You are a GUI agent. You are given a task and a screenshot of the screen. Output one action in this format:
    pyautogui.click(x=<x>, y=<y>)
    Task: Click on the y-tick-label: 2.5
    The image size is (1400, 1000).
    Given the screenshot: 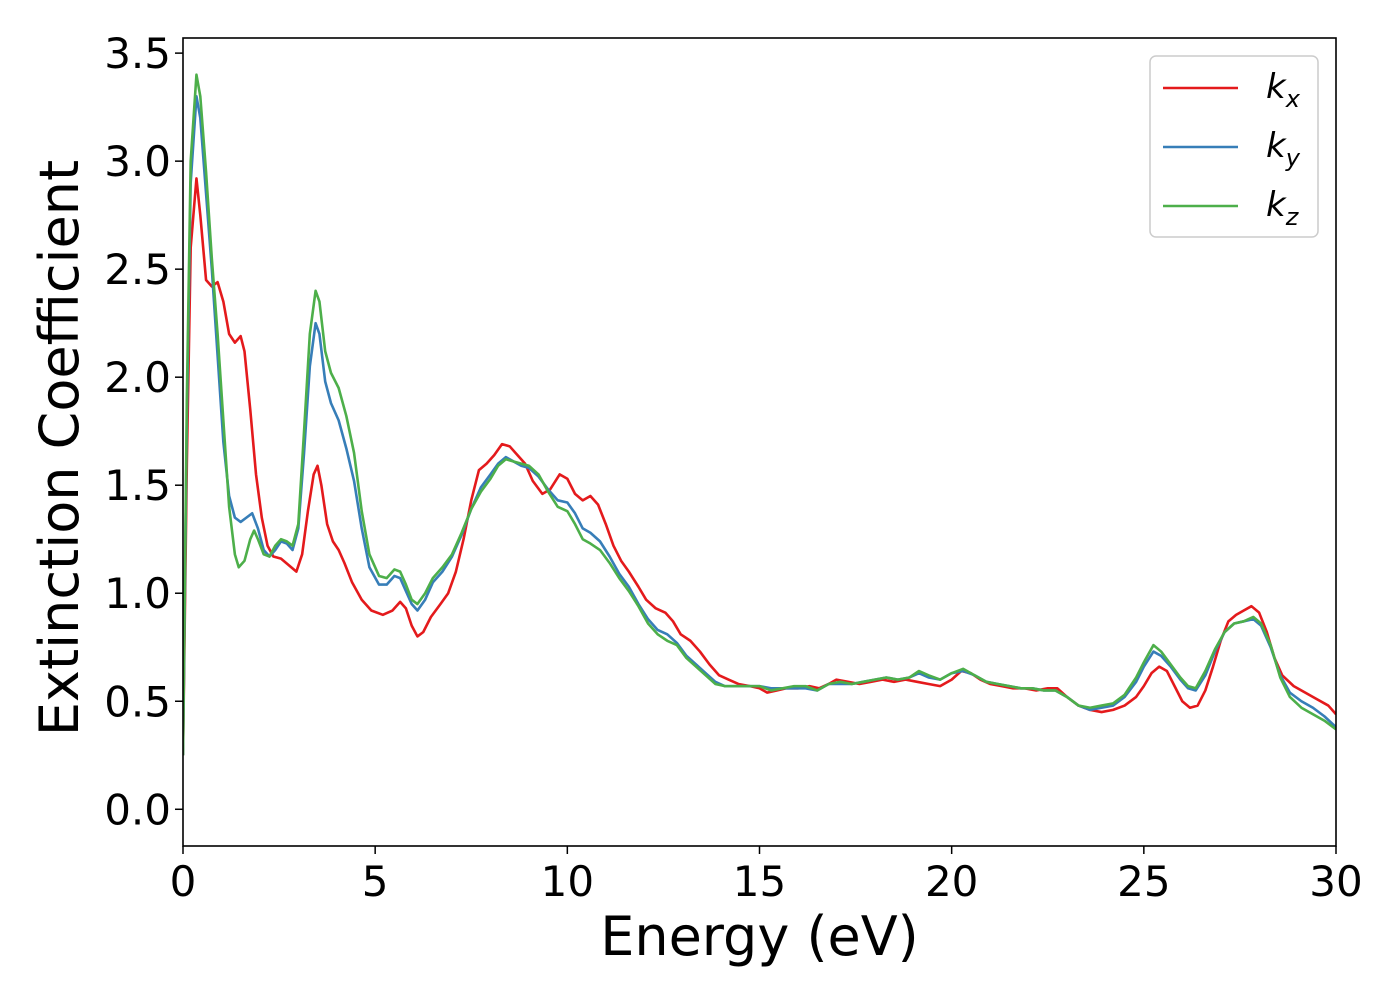 What is the action you would take?
    pyautogui.click(x=137, y=269)
    